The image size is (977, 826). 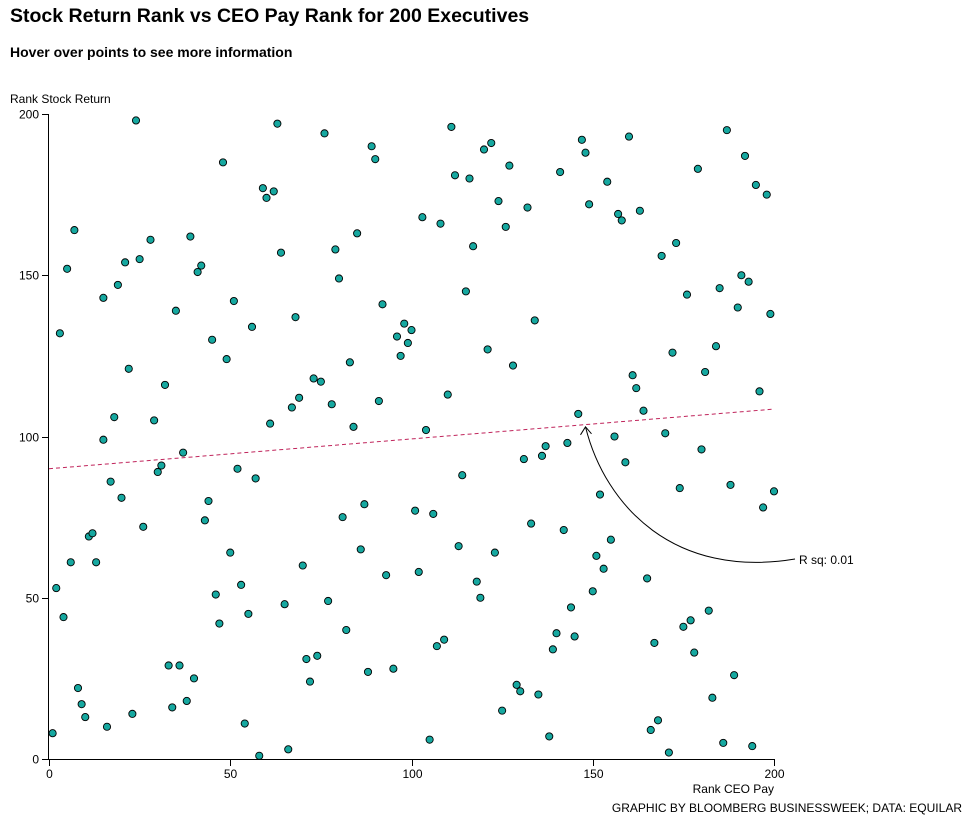 I want to click on data-point: Rank CEO Pay: 35, Rank Stock Return: 139, so click(x=175, y=310).